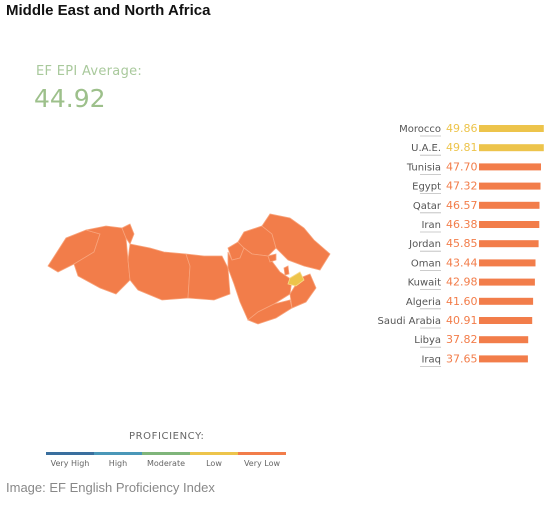 The image size is (557, 507). What do you see at coordinates (118, 463) in the screenshot?
I see `legend-label-high: High` at bounding box center [118, 463].